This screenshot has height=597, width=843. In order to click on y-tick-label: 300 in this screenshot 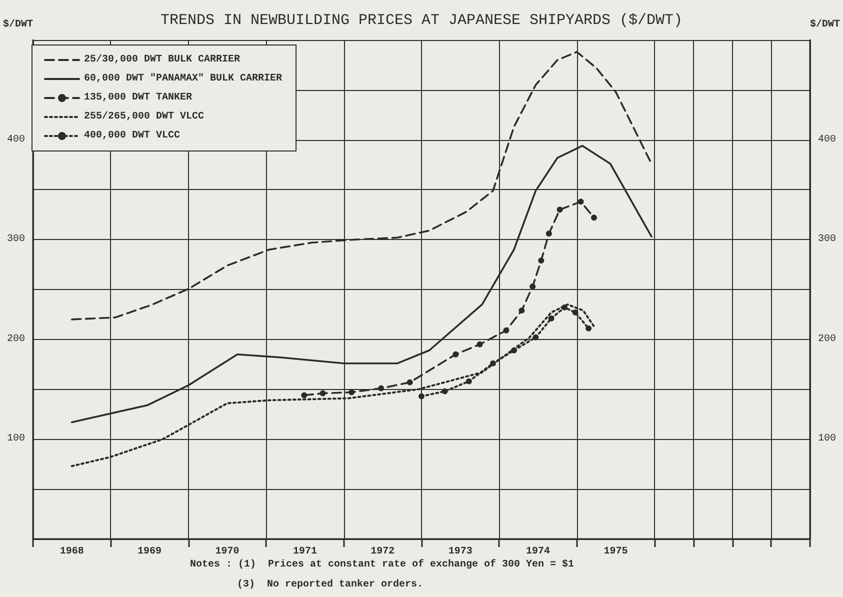, I will do `click(16, 240)`.